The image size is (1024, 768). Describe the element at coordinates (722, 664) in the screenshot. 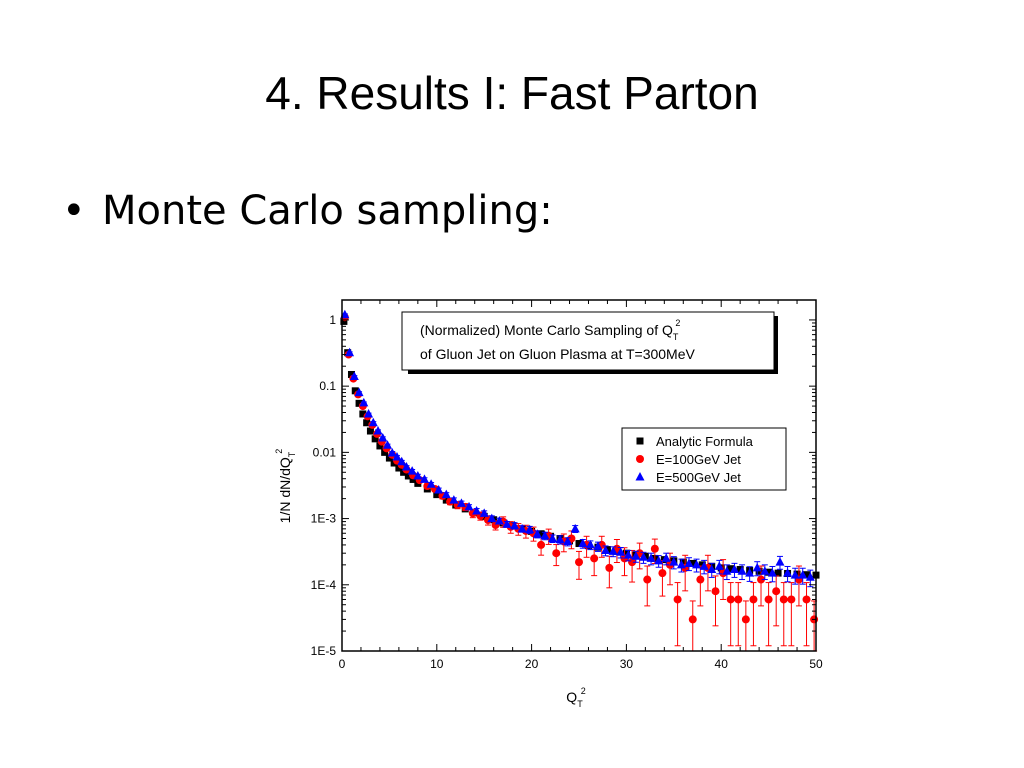

I see `x-tick-label: 40` at that location.